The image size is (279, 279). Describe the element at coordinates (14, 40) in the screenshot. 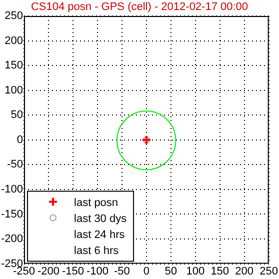

I see `y-tick-label: 200` at that location.